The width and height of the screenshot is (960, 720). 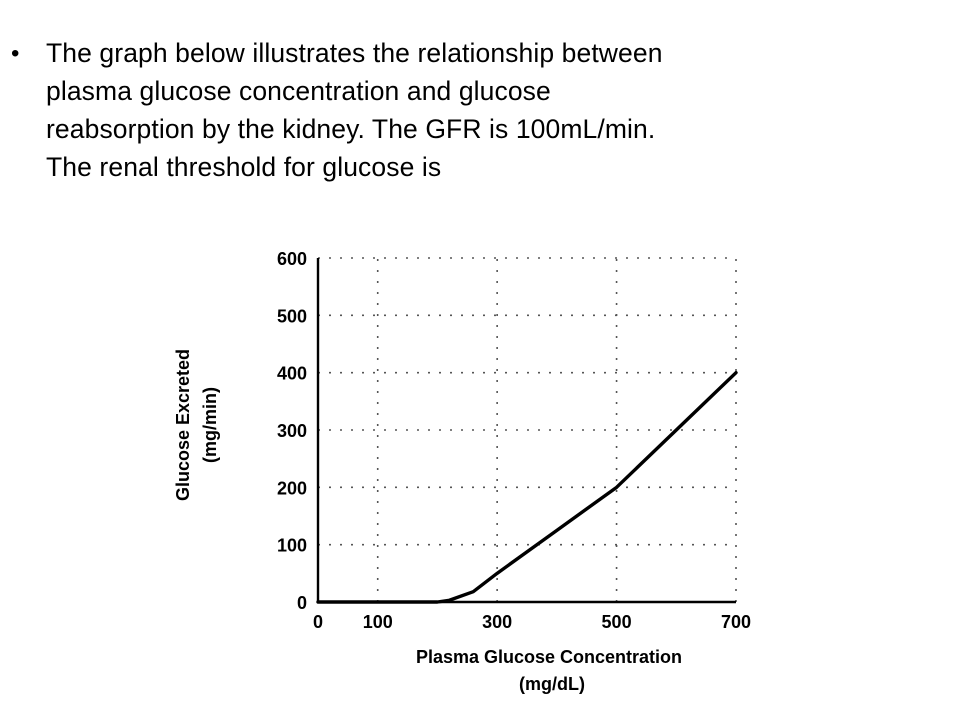 I want to click on y-tick-labels: 0 100 200 300 400 500 600, so click(x=292, y=431).